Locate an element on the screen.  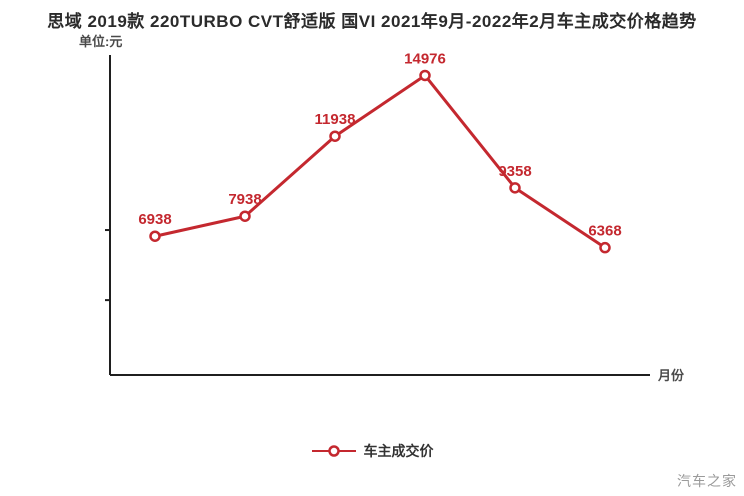
legend-label: 车主成交价 is located at coordinates (398, 451).